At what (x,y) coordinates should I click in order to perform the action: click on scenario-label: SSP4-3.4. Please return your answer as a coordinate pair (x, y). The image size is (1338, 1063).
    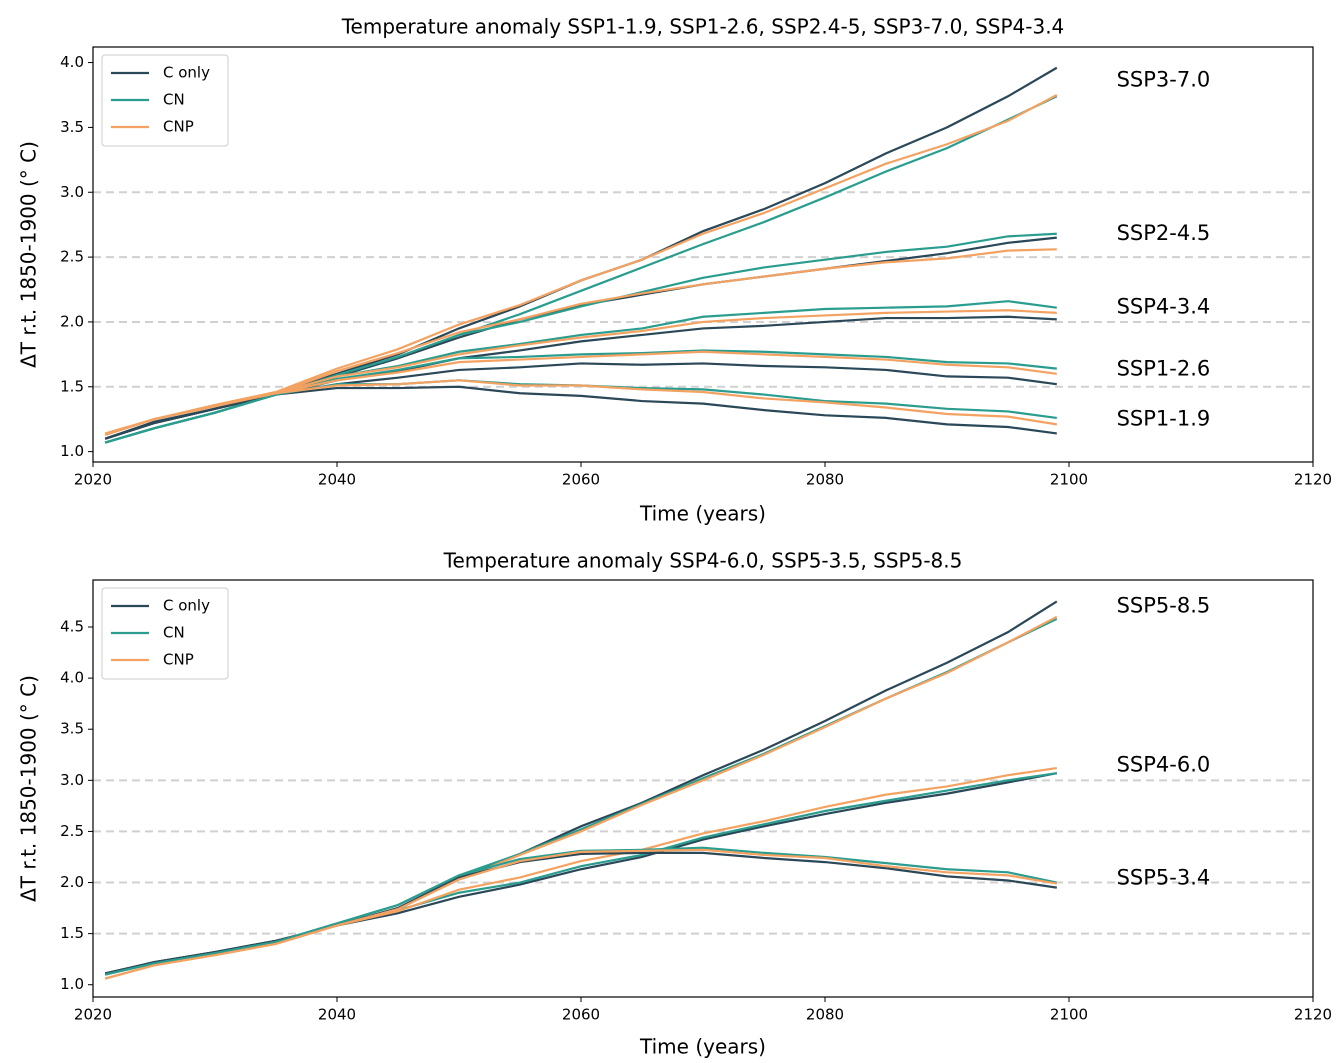
    Looking at the image, I should click on (1164, 306).